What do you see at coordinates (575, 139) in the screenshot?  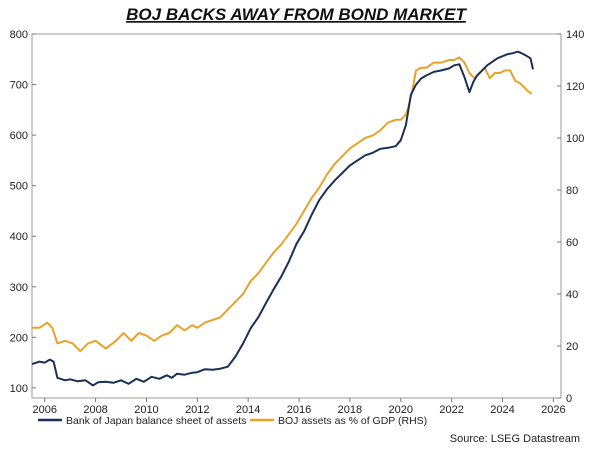 I see `right-tick-label: 100` at bounding box center [575, 139].